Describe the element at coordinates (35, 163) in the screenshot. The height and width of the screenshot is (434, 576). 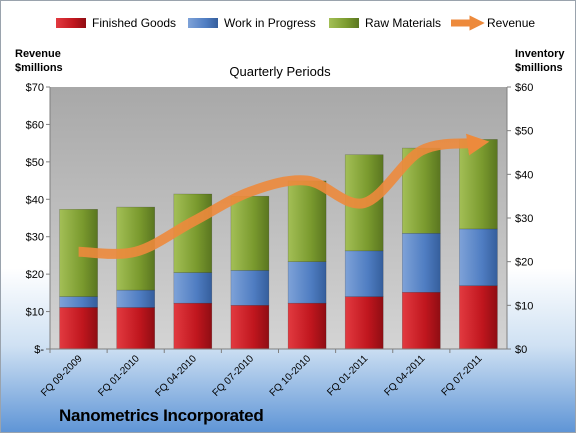
I see `y-left-tick-label-5: $50` at that location.